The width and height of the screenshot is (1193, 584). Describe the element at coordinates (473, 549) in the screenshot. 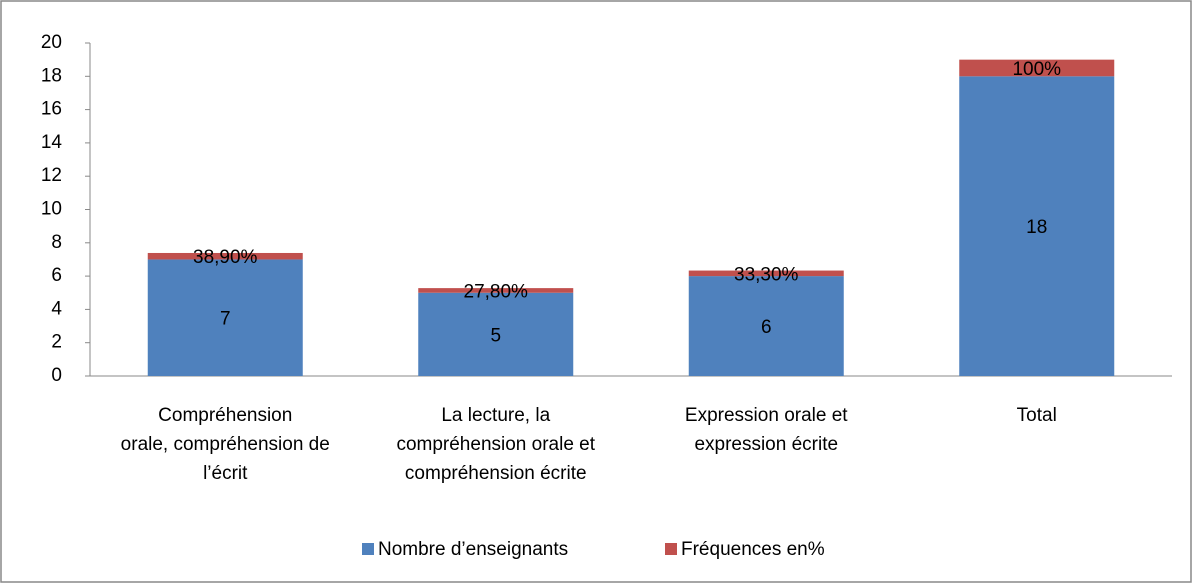

I see `legend-label: Nombre d’enseignants` at that location.